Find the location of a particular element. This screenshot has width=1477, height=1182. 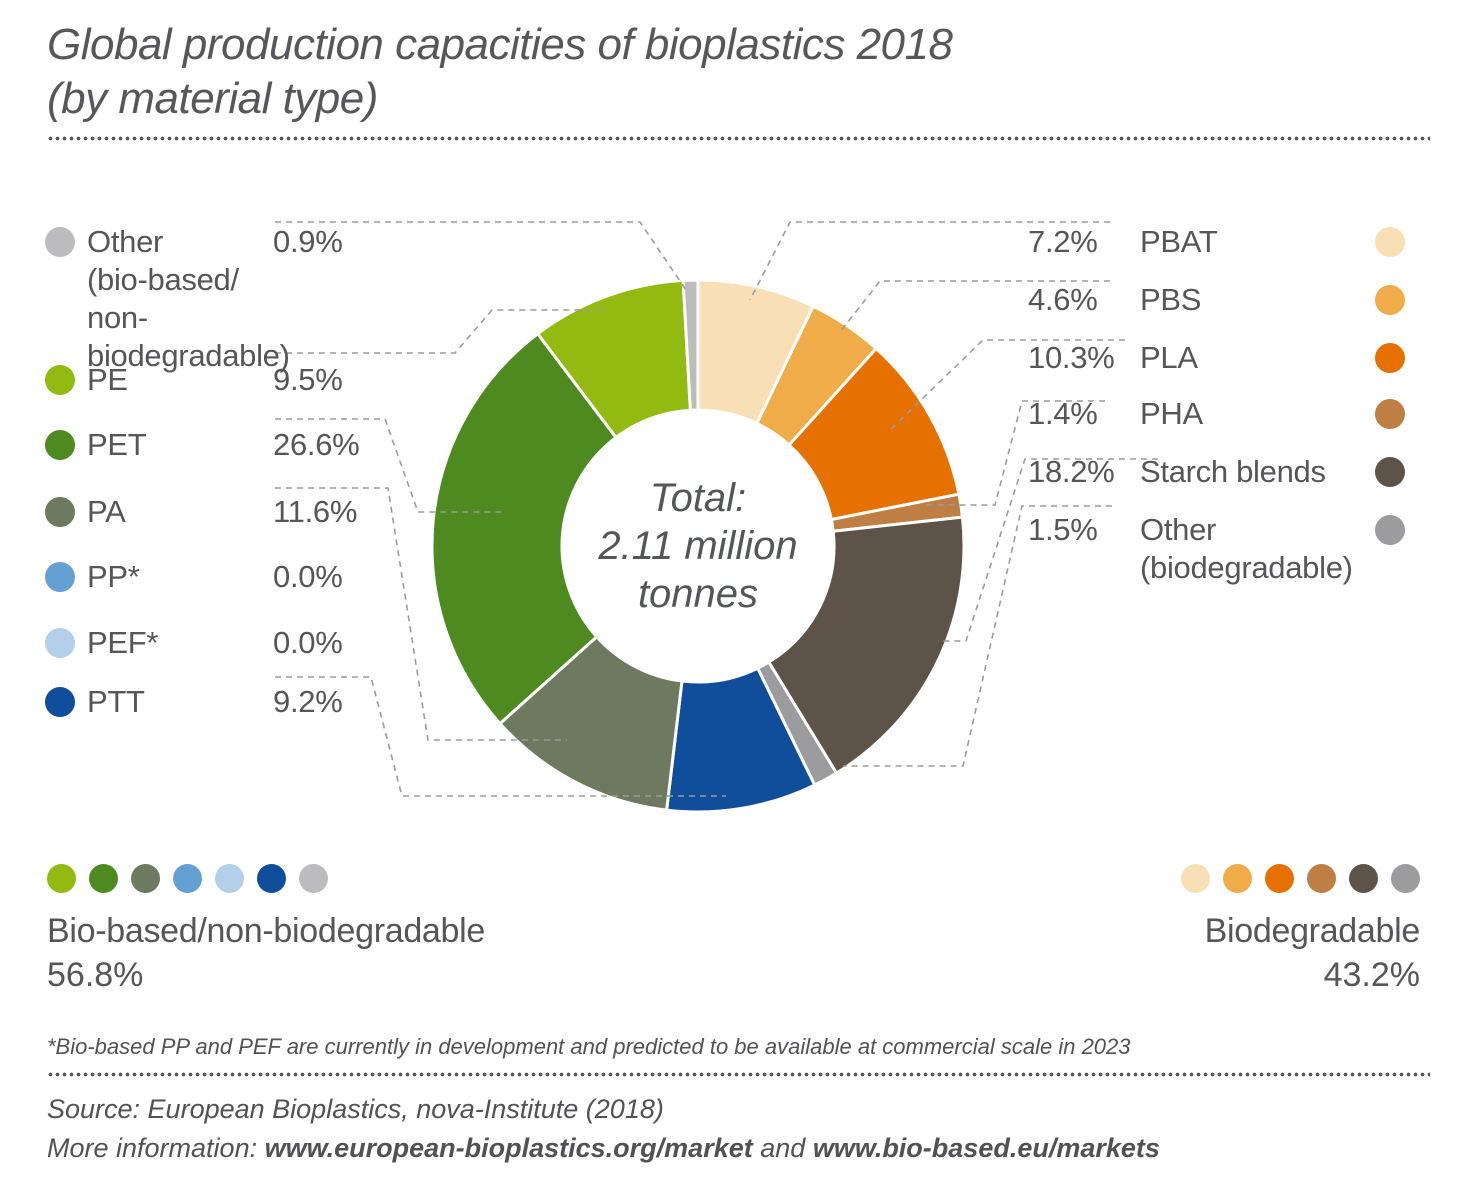

legend-color-dot-pe is located at coordinates (60, 380).